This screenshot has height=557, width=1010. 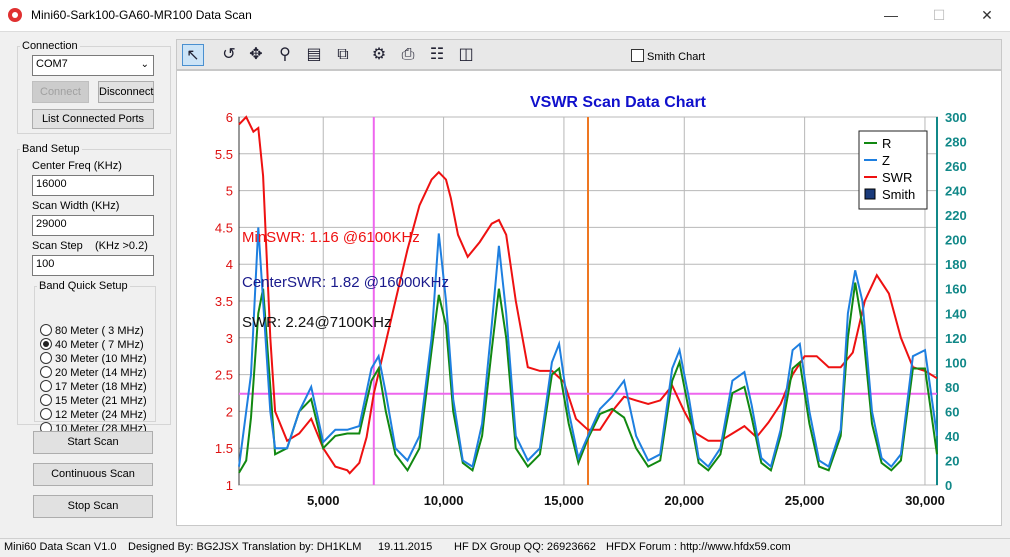 What do you see at coordinates (193, 55) in the screenshot?
I see `pointer-icon: ↖` at bounding box center [193, 55].